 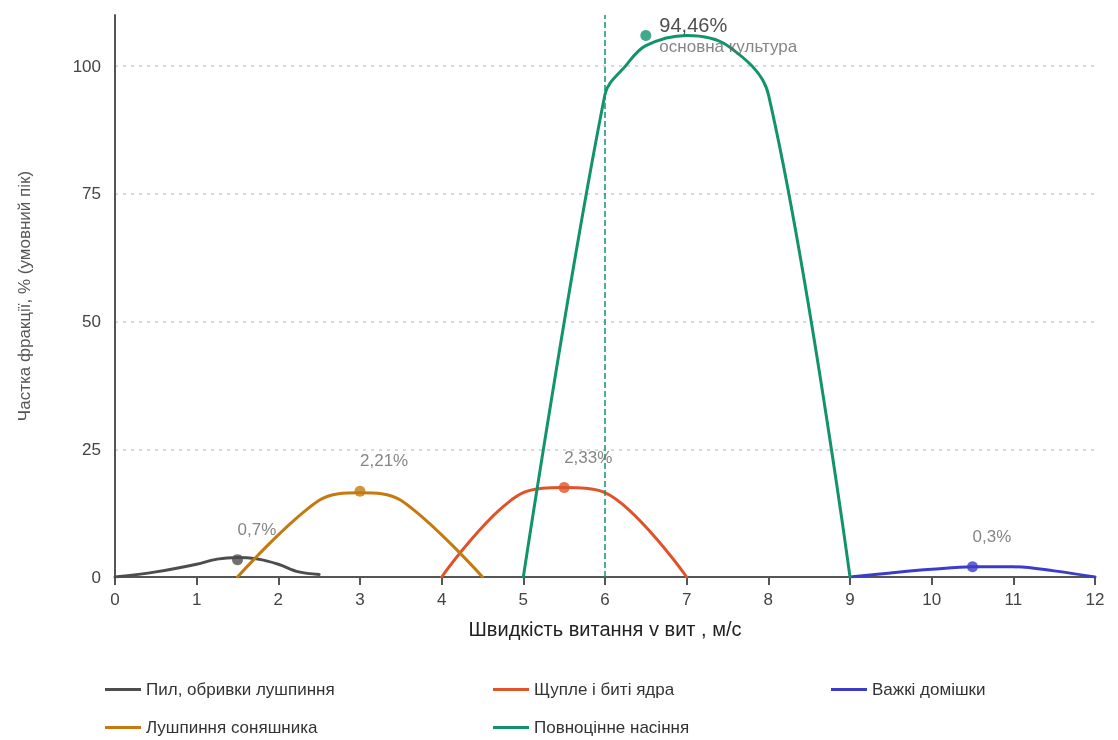 I want to click on x-tick-label: 6, so click(x=605, y=599).